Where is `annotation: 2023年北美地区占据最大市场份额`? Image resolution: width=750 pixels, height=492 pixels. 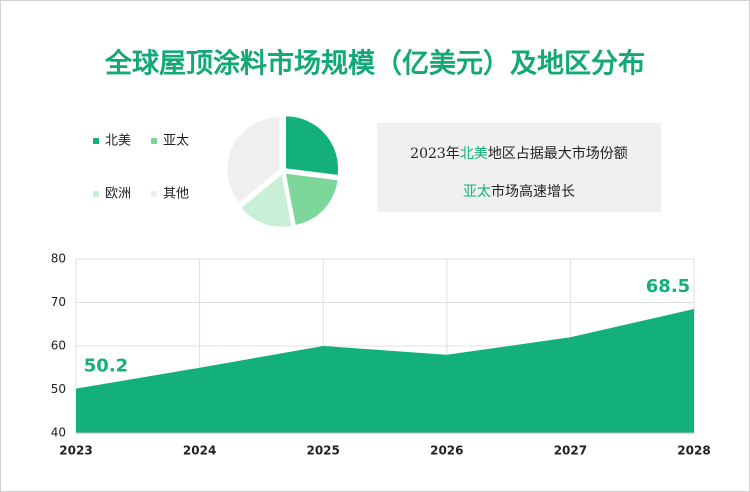
annotation: 2023年北美地区占据最大市场份额 is located at coordinates (519, 153).